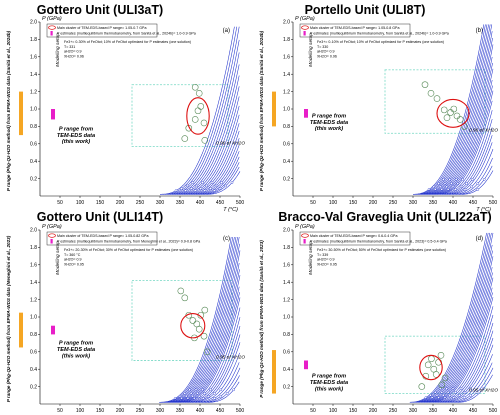 This screenshot has height=415, width=500. What do you see at coordinates (200, 203) in the screenshot?
I see `x-tick-label: 400` at bounding box center [200, 203].